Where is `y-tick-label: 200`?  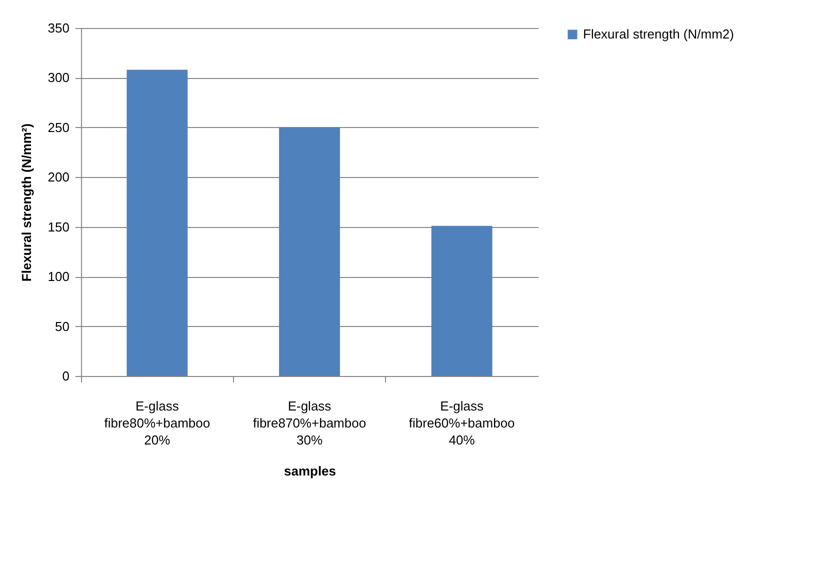 y-tick-label: 200 is located at coordinates (59, 177).